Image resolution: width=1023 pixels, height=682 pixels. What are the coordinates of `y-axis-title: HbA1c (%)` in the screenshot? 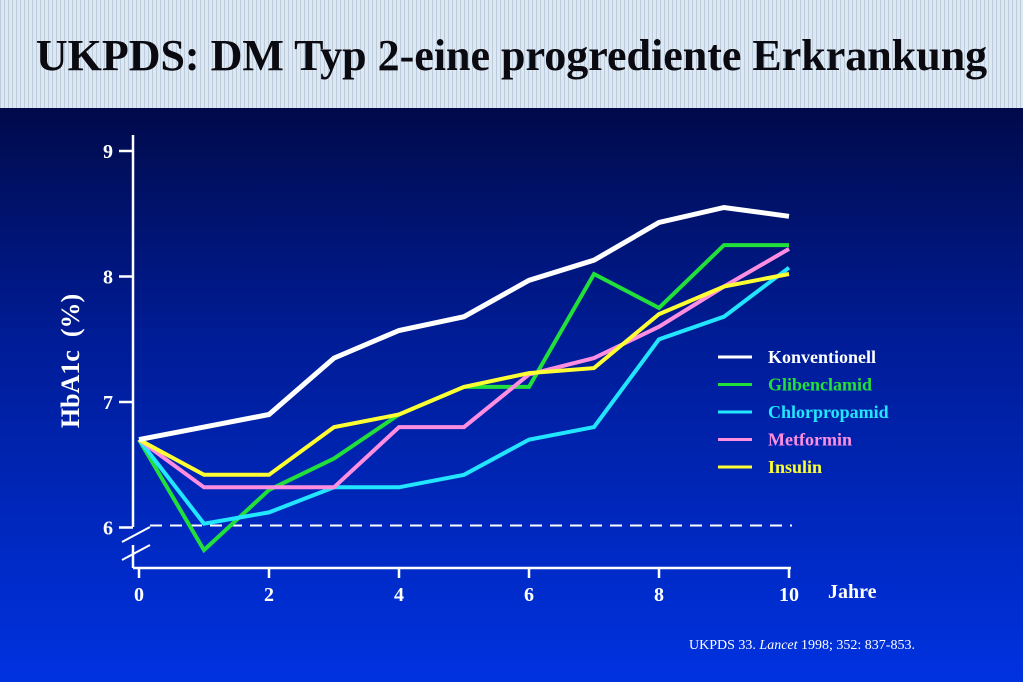 It's located at (70, 361).